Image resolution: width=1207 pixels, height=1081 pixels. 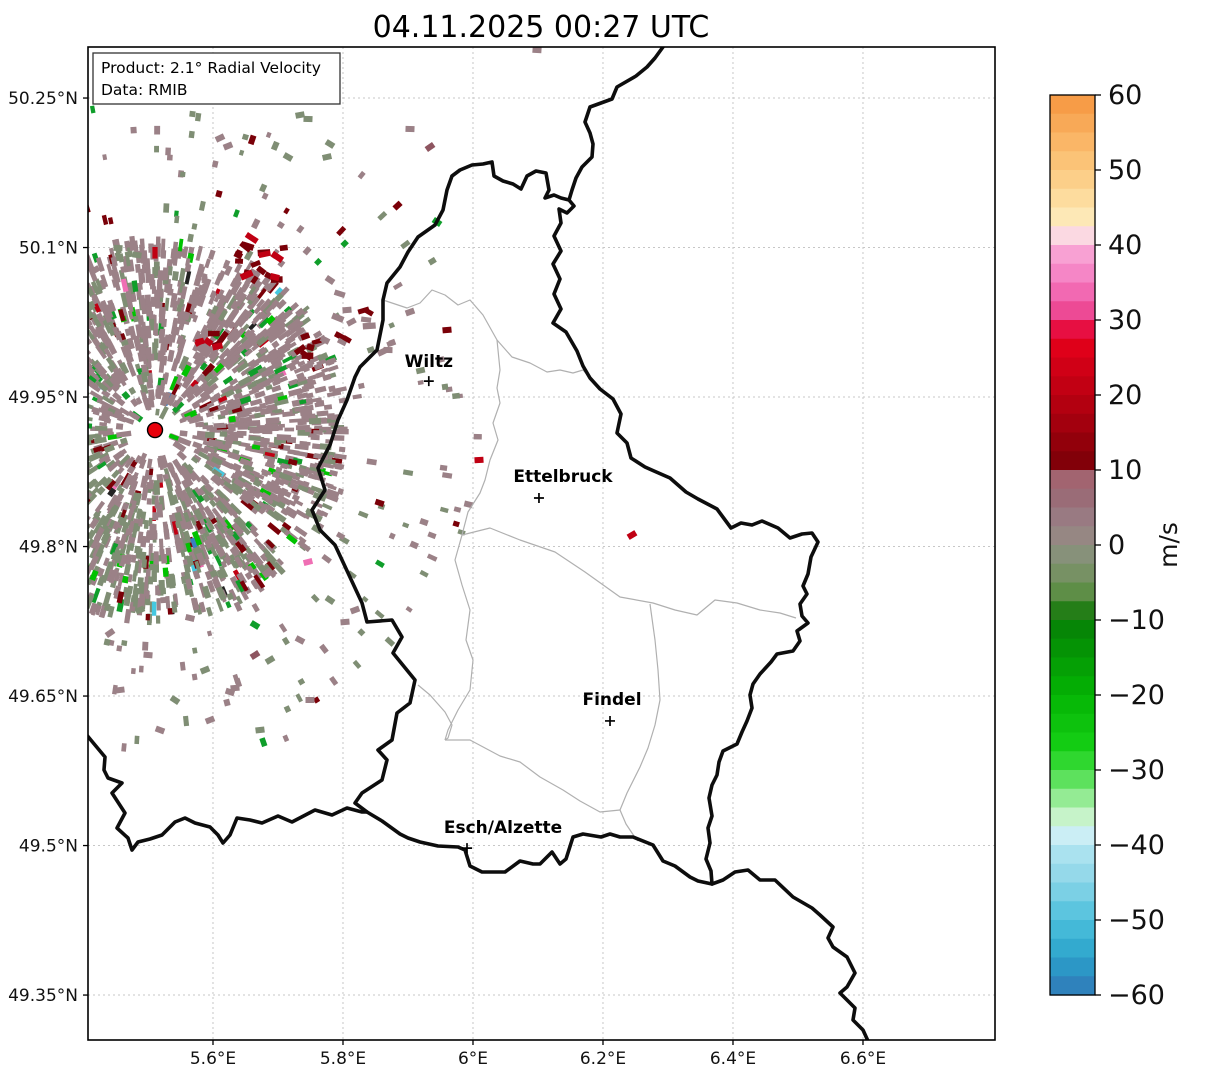 What do you see at coordinates (48, 249) in the screenshot?
I see `y-tick-label: 50.1°N` at bounding box center [48, 249].